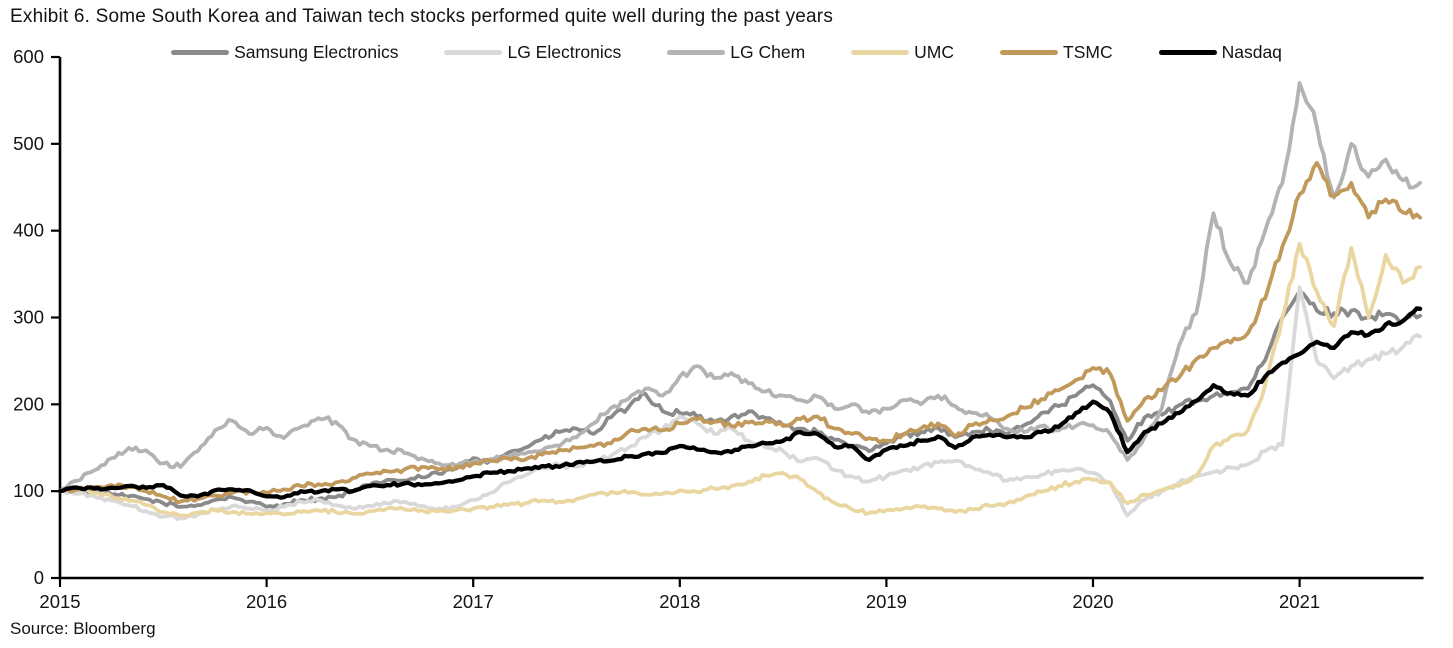 The image size is (1453, 648). I want to click on legend-label-samsung-electronics: Samsung Electronics, so click(316, 52).